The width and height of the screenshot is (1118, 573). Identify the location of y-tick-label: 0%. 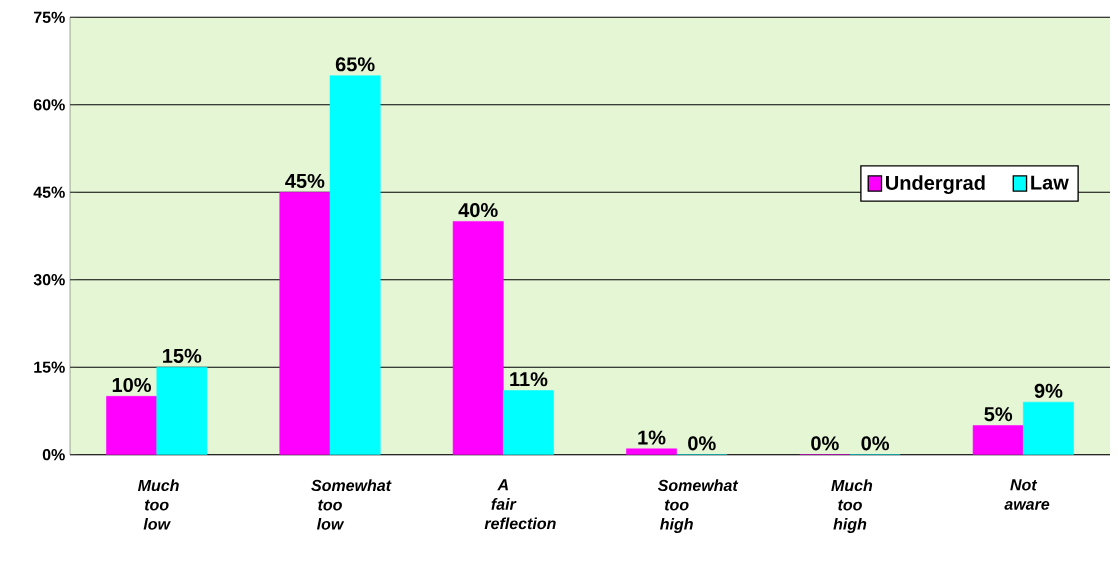
(53, 454).